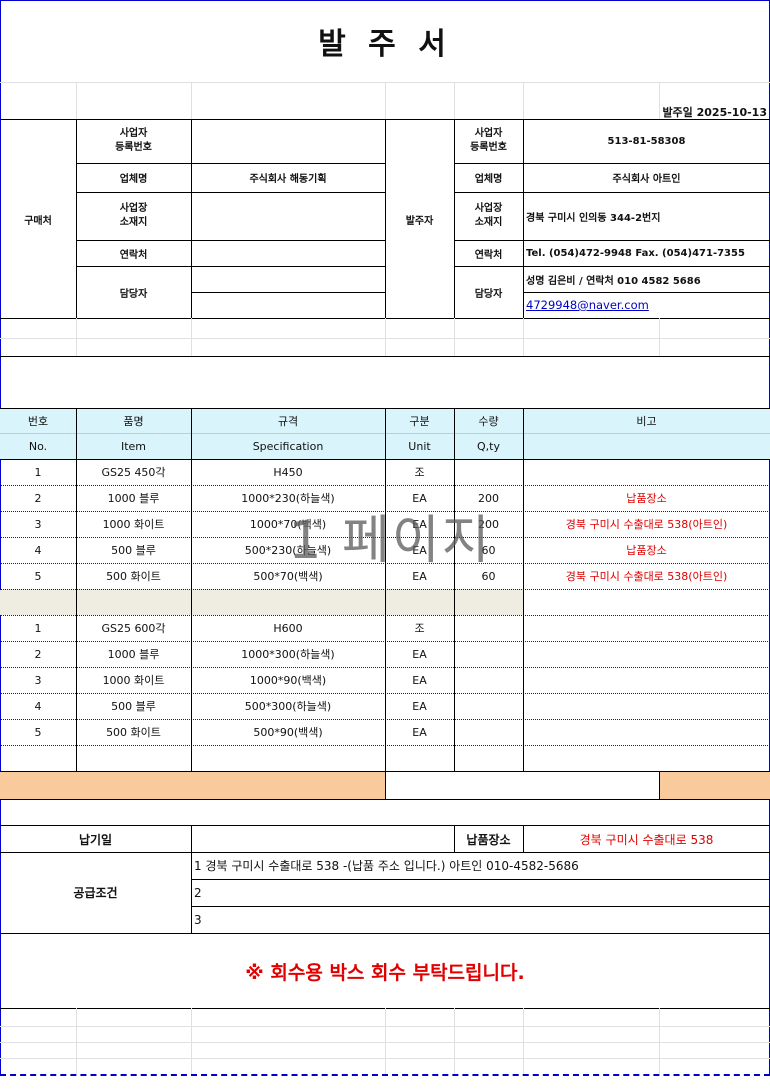  I want to click on header-item-ko: 품명, so click(133, 421).